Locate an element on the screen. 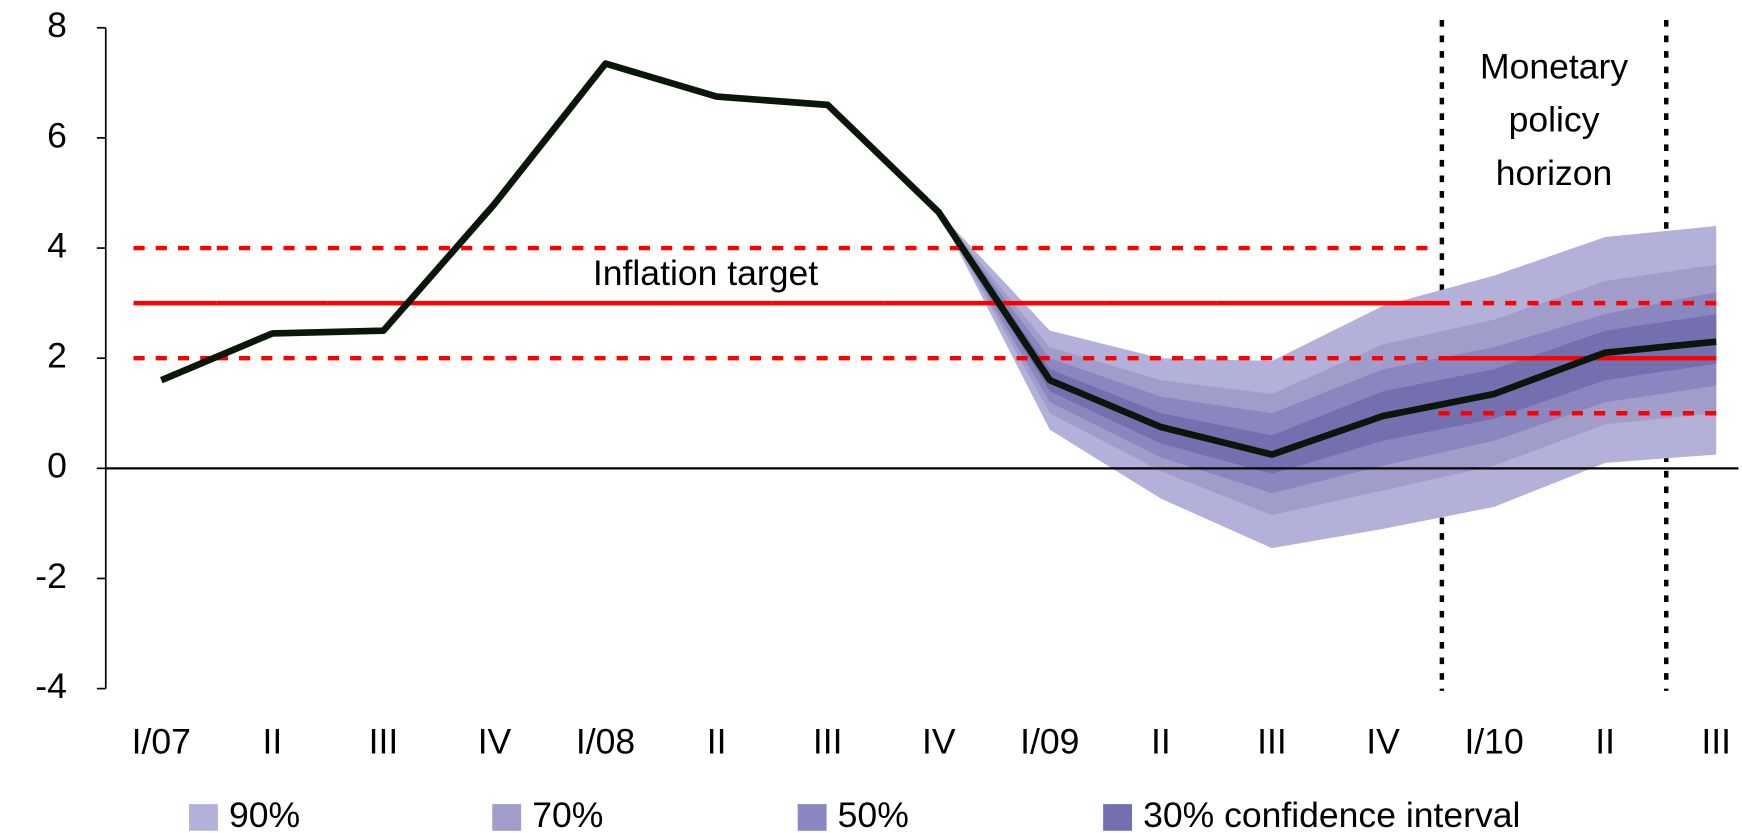 The height and width of the screenshot is (833, 1742). x-tick-label: I/08 is located at coordinates (605, 742).